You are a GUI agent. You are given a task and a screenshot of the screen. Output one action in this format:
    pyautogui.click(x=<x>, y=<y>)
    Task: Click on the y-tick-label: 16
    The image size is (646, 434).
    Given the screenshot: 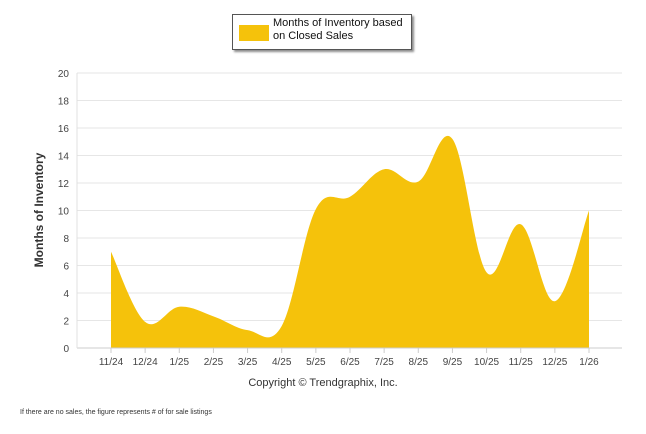 What is the action you would take?
    pyautogui.click(x=64, y=129)
    